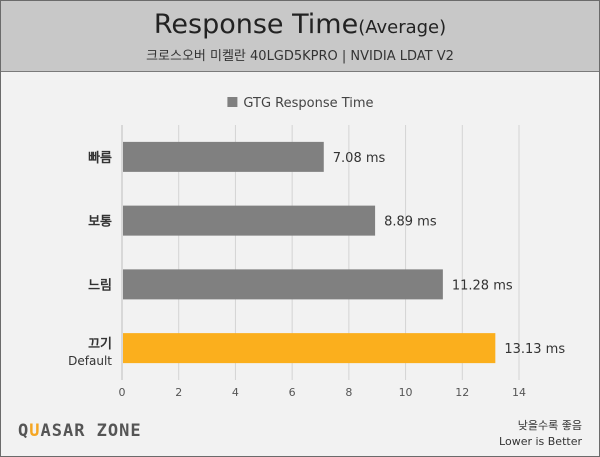 The width and height of the screenshot is (600, 457). I want to click on x-tick-label: 10, so click(406, 392).